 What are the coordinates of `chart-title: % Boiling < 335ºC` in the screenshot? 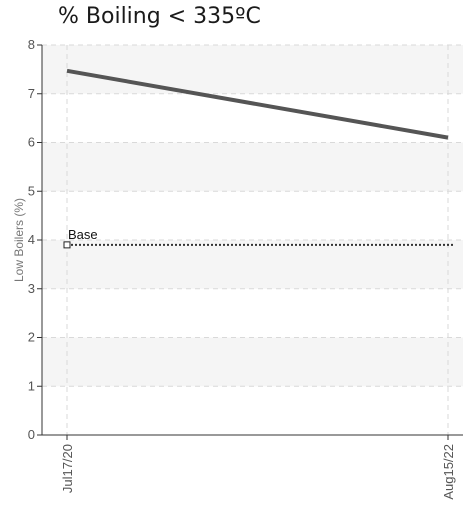 It's located at (159, 16).